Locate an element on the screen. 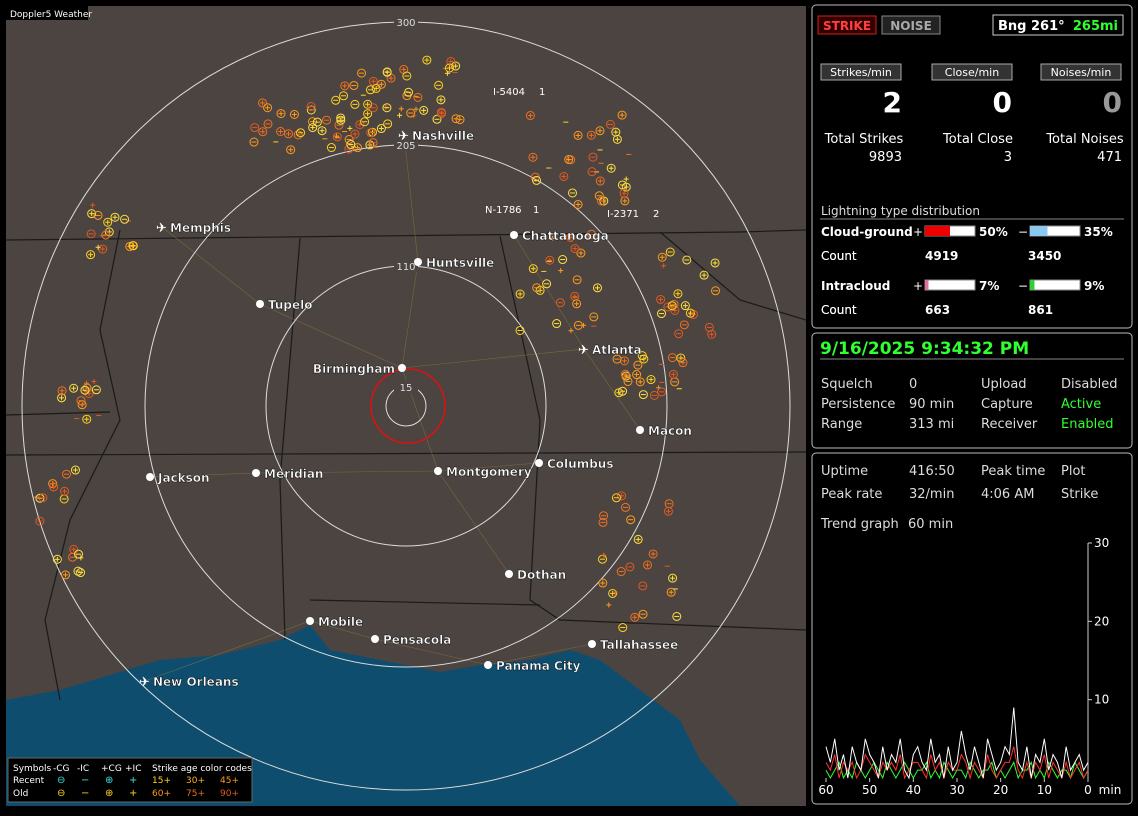  label: NOISE is located at coordinates (911, 26).